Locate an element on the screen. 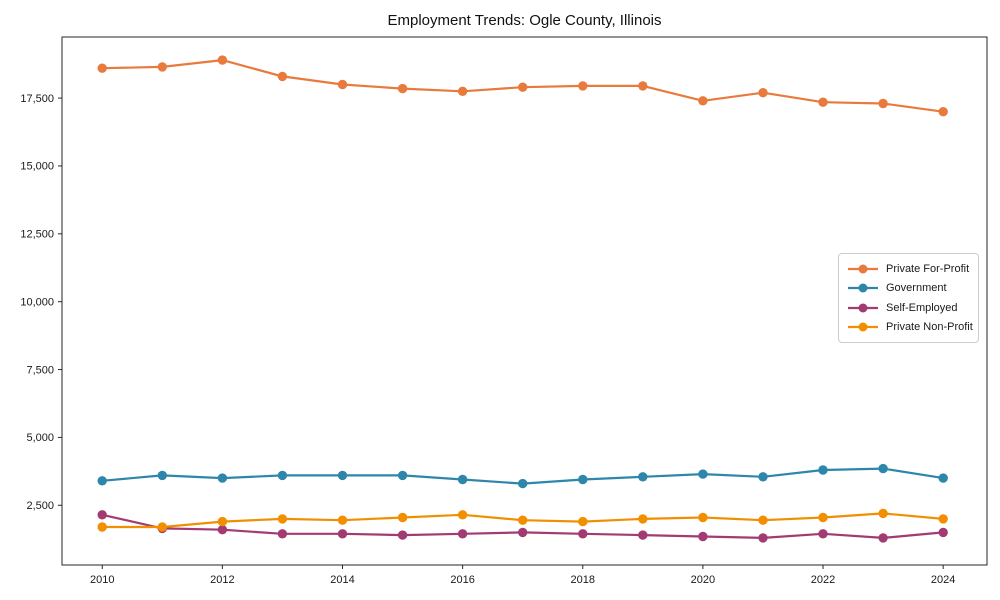 The width and height of the screenshot is (1000, 600). legend-item-government: Government is located at coordinates (908, 289).